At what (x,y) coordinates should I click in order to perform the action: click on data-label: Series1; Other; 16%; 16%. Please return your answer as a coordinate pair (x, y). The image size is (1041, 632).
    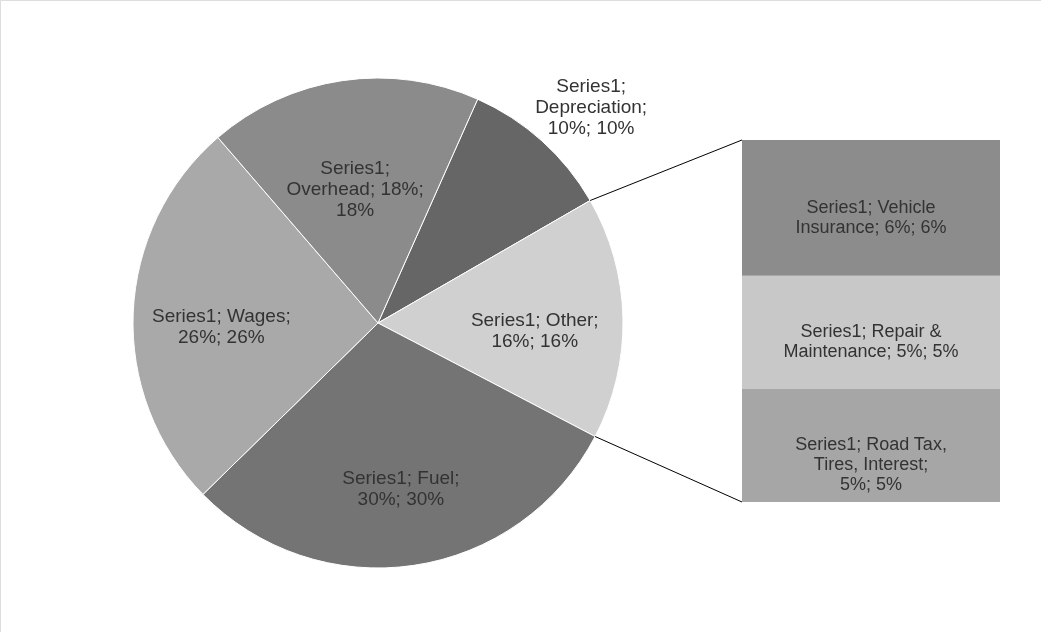
    Looking at the image, I should click on (534, 329).